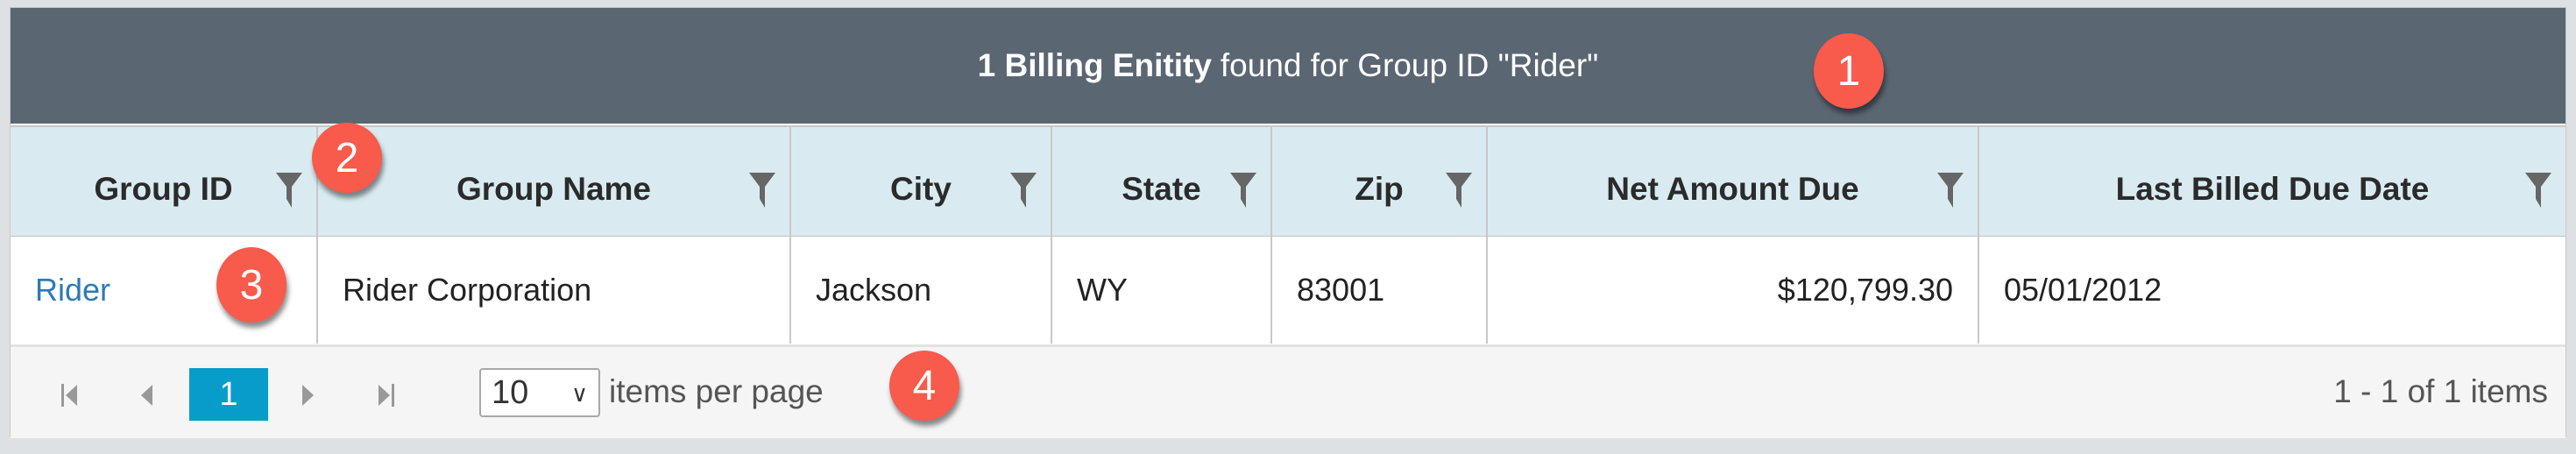 The image size is (2576, 454). I want to click on cell-group-name: Rider Corporation, so click(554, 290).